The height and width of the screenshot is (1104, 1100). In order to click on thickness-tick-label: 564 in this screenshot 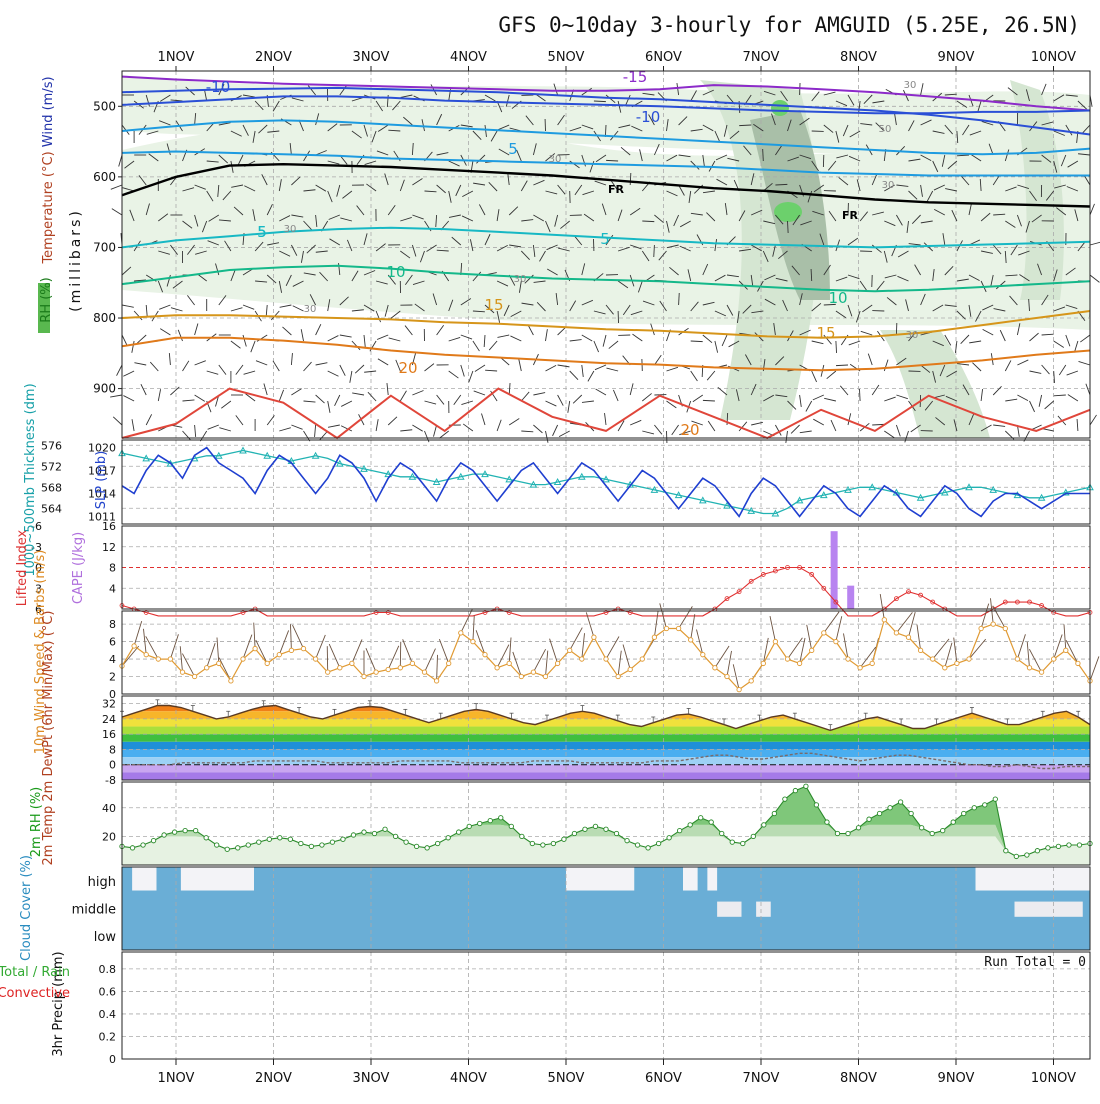, I will do `click(51, 508)`.